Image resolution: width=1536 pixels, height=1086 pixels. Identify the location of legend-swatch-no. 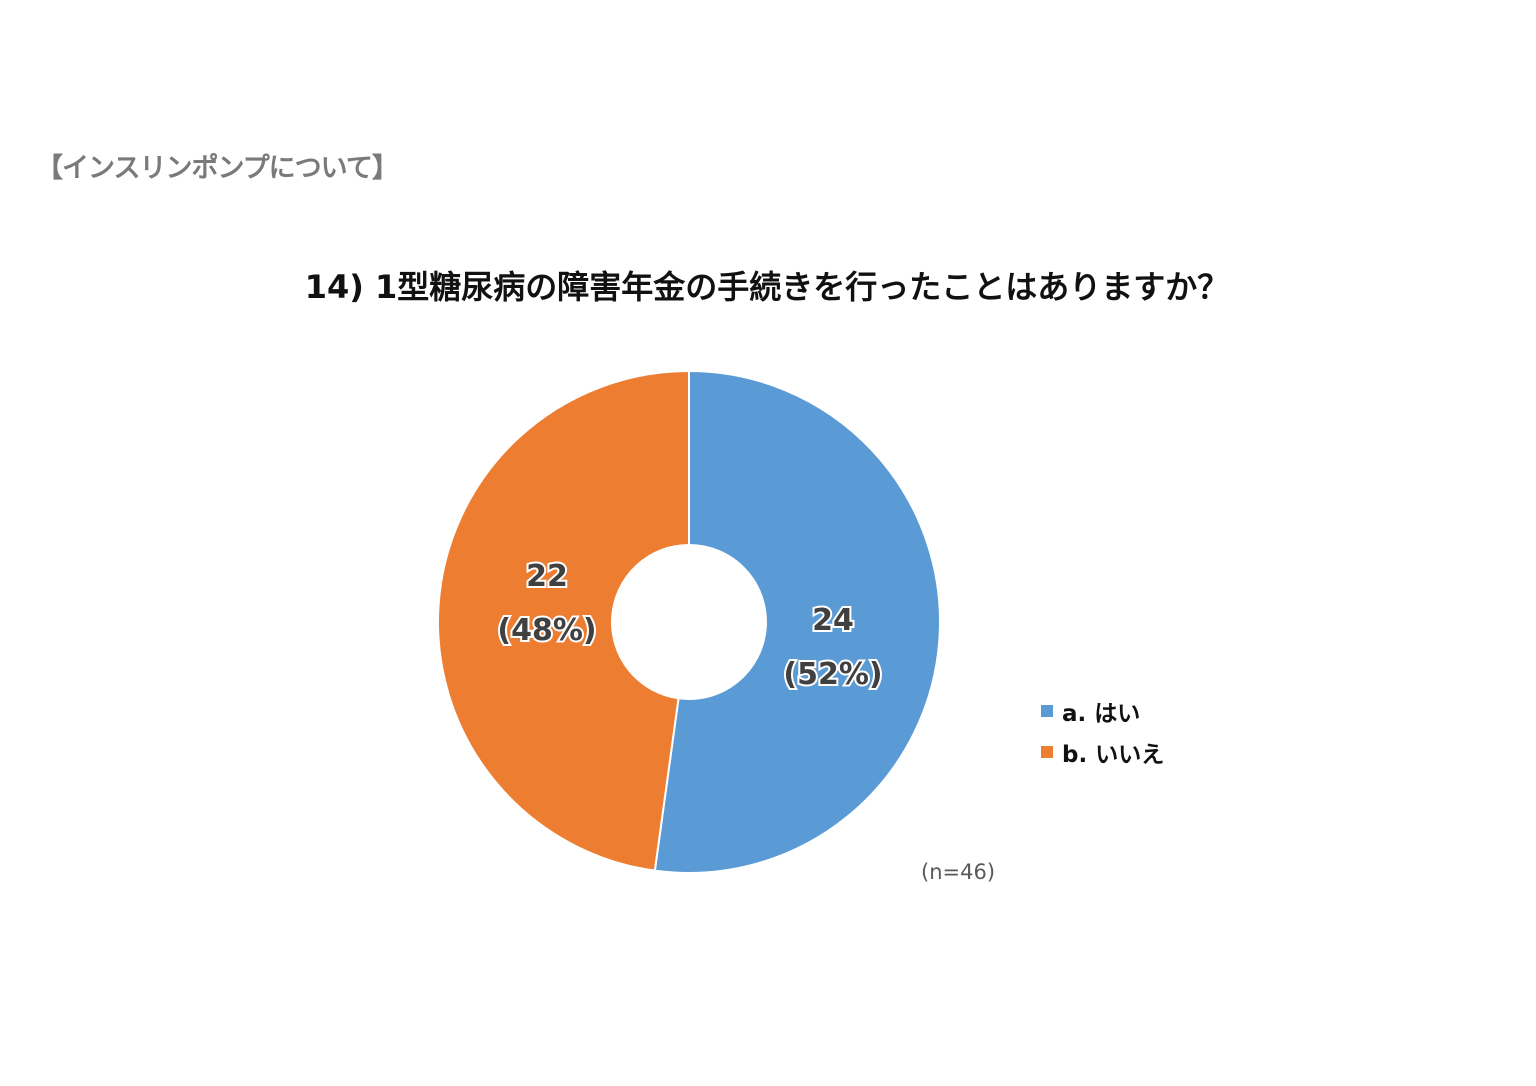
(1047, 751).